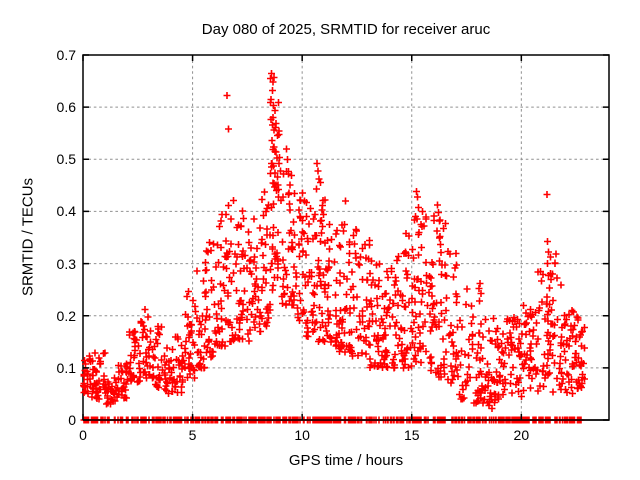 The height and width of the screenshot is (480, 640). I want to click on y-tick-label-0: 0, so click(72, 420).